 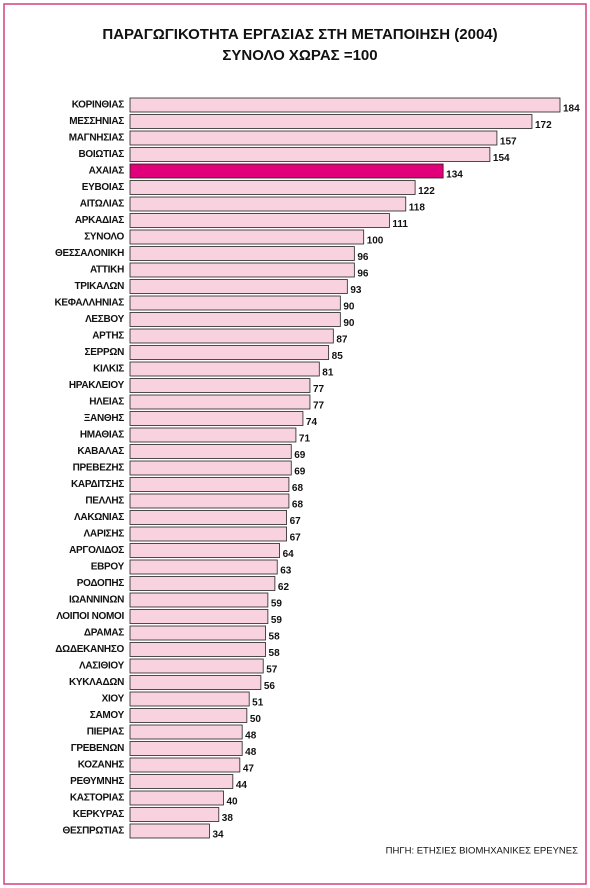 What do you see at coordinates (258, 703) in the screenshot?
I see `value-label: 51` at bounding box center [258, 703].